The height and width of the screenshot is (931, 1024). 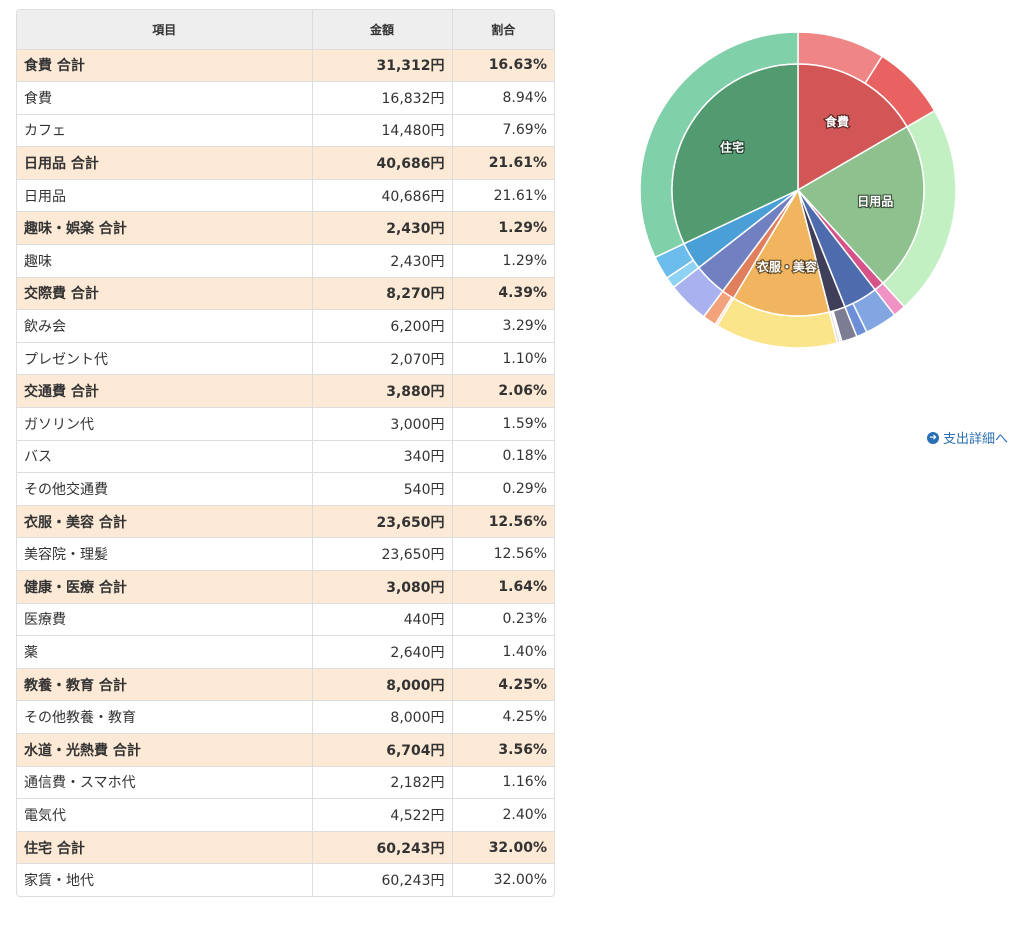 I want to click on table-row: 家賃・地代 60,243円 32.00%, so click(x=285, y=880).